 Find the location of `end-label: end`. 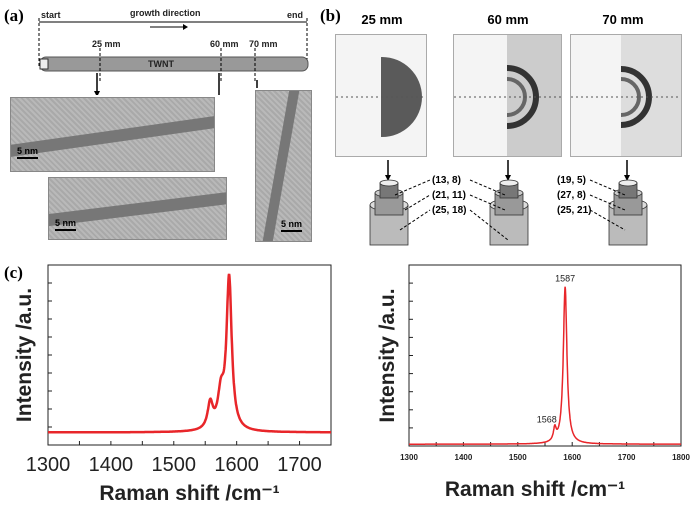

end-label: end is located at coordinates (295, 15).